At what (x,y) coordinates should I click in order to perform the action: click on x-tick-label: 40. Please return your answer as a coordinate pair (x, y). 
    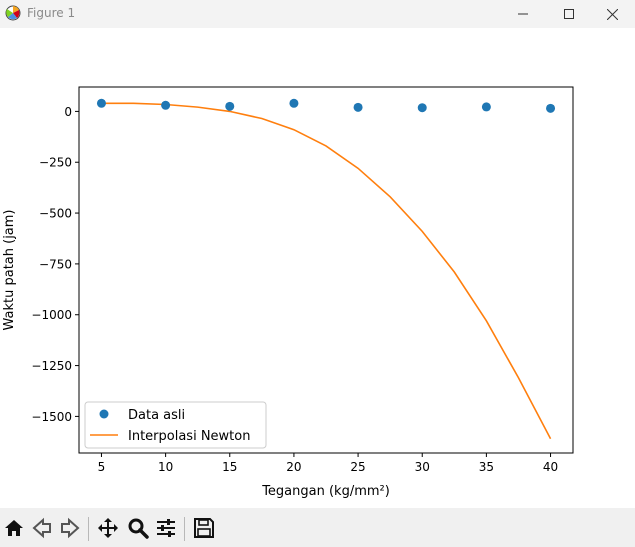
    Looking at the image, I should click on (550, 467).